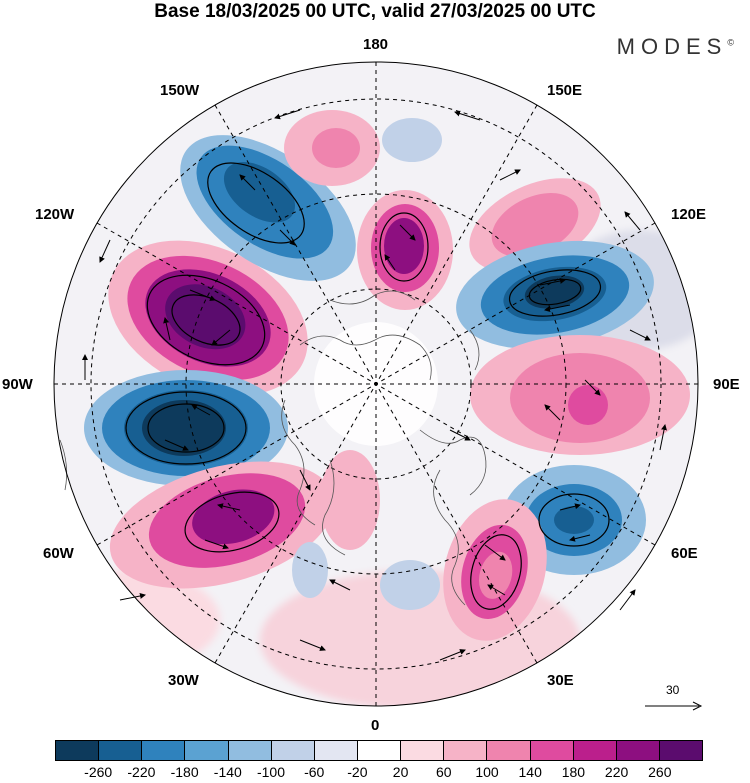 The width and height of the screenshot is (750, 783). I want to click on lon-label-30e: 30E, so click(560, 680).